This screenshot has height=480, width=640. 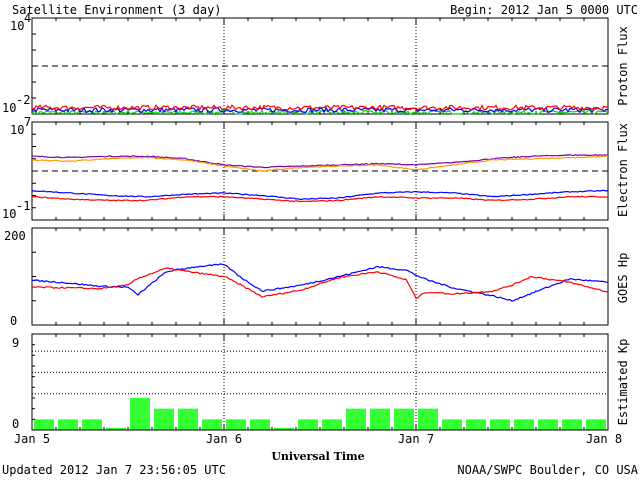 I want to click on credit-label: NOAA/SWPC Boulder, CO USA, so click(x=547, y=470).